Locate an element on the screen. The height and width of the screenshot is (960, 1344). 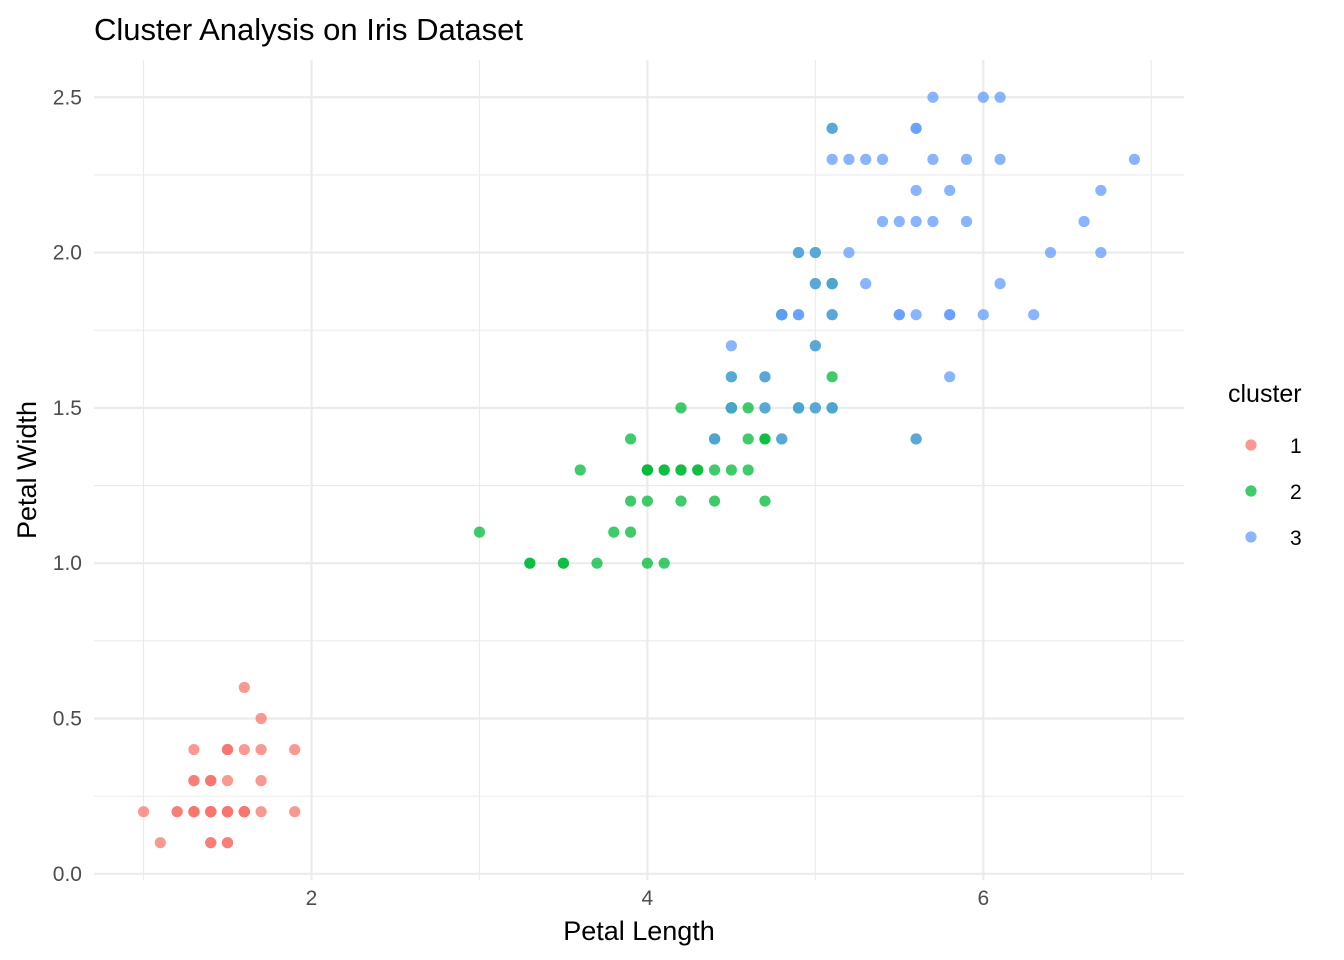
x-axis-ticks: 2 4 6 is located at coordinates (647, 898).